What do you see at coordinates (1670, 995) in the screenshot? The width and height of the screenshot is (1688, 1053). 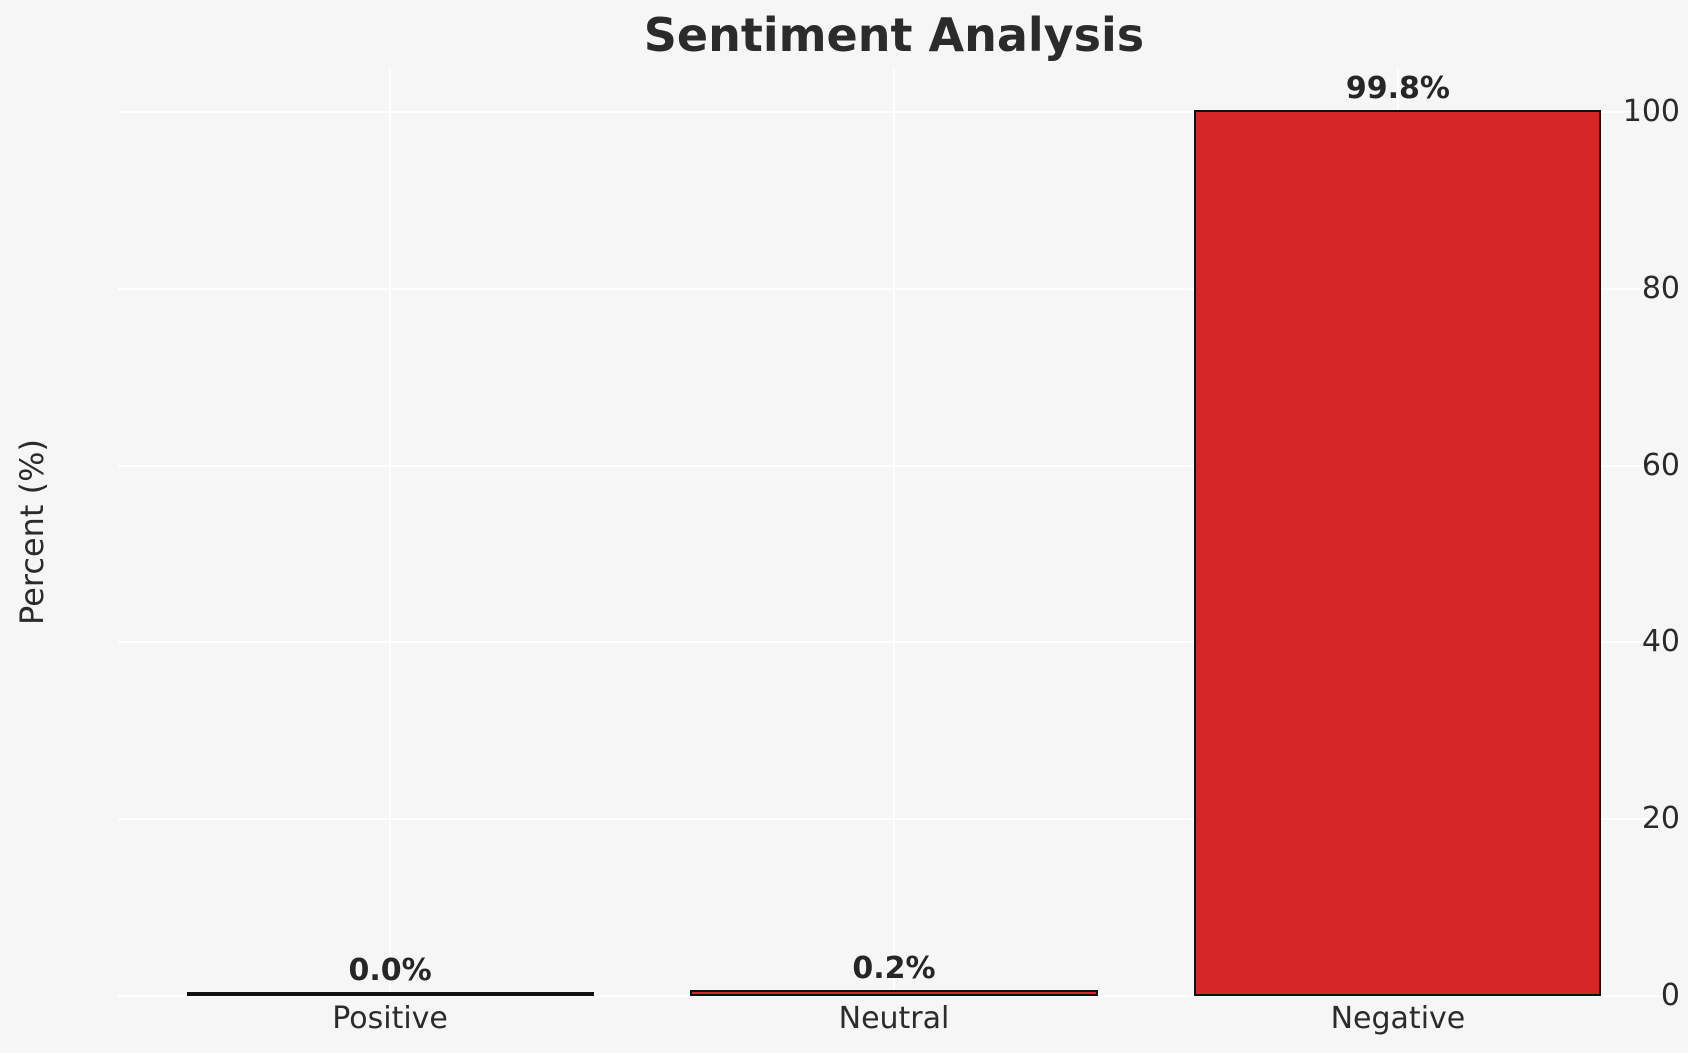 I see `y-tick-label-0: 0` at bounding box center [1670, 995].